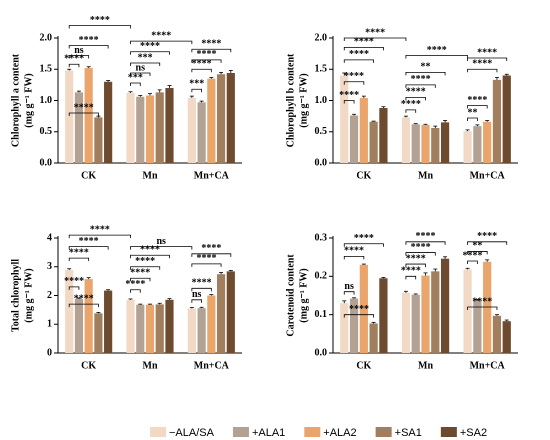 The height and width of the screenshot is (440, 550). What do you see at coordinates (321, 37) in the screenshot?
I see `y-tick-label: 2.0` at bounding box center [321, 37].